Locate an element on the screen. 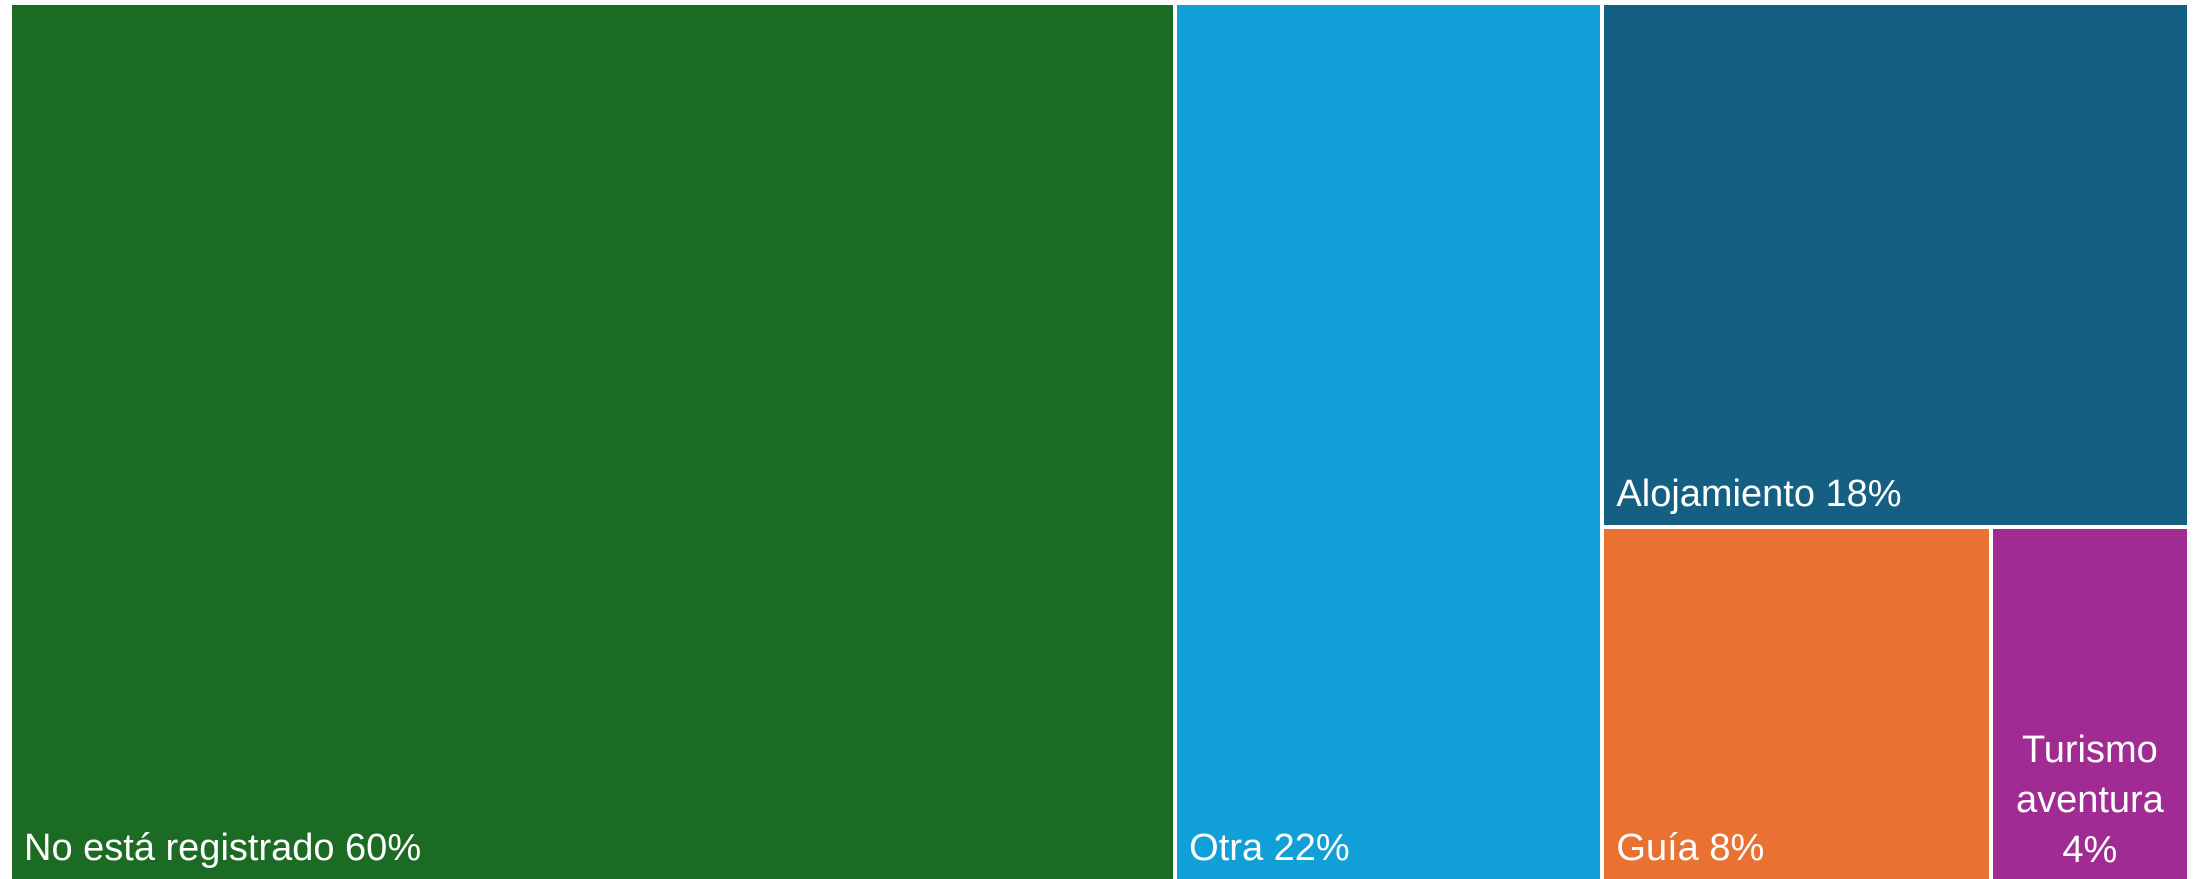 This screenshot has width=2199, height=879. tile-label-turismo-aventura: Turismo aventura 4% is located at coordinates (2089, 799).